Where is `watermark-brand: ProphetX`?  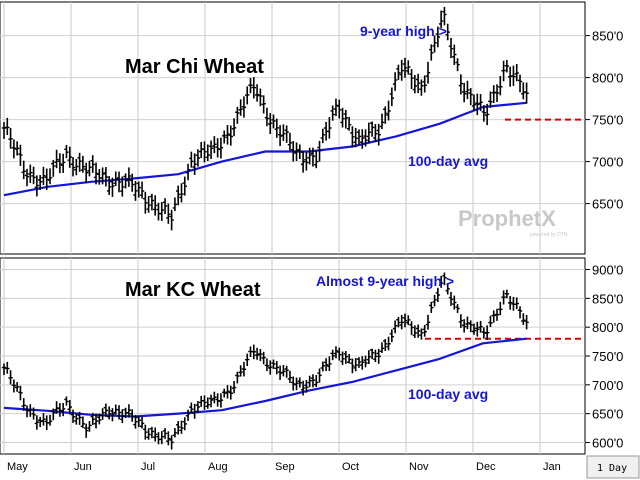
watermark-brand: ProphetX is located at coordinates (507, 218).